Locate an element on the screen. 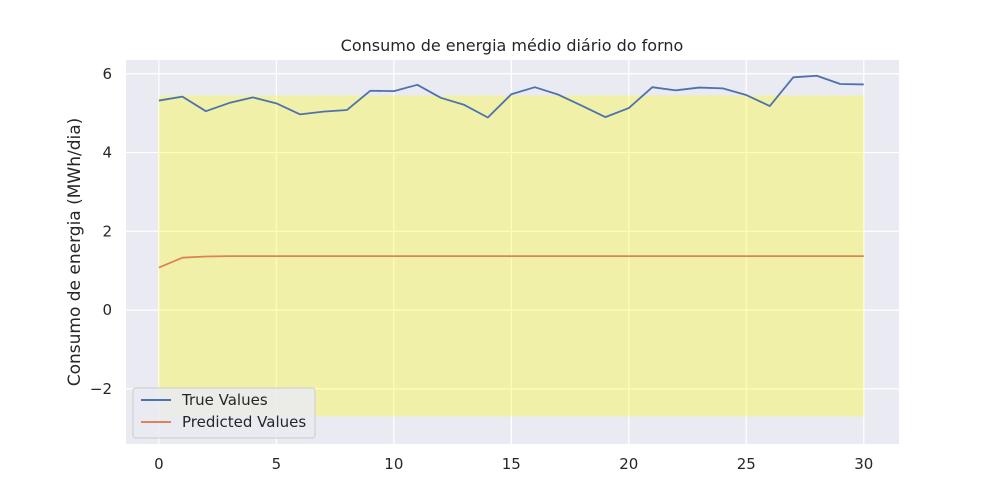 The width and height of the screenshot is (1000, 504). y-tick-label: 4 is located at coordinates (107, 153).